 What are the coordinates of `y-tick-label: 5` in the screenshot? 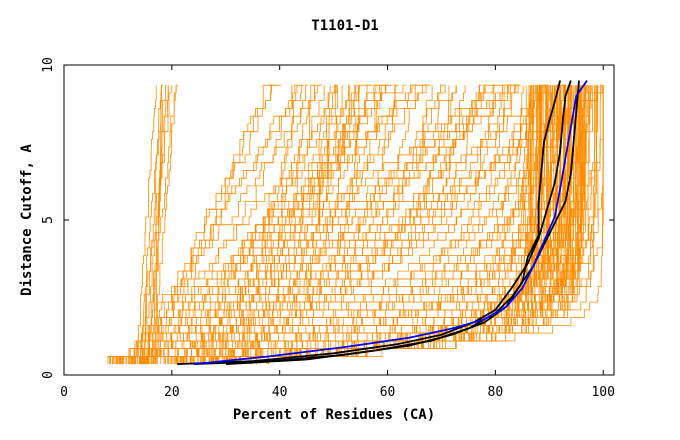 It's located at (48, 220).